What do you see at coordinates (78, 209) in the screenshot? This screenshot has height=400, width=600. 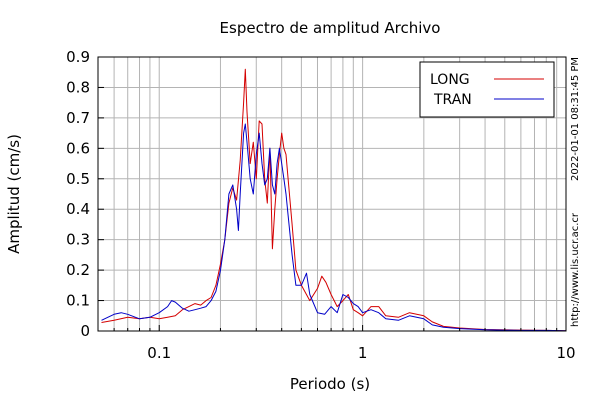 I see `y-tick-label: 0.4` at bounding box center [78, 209].